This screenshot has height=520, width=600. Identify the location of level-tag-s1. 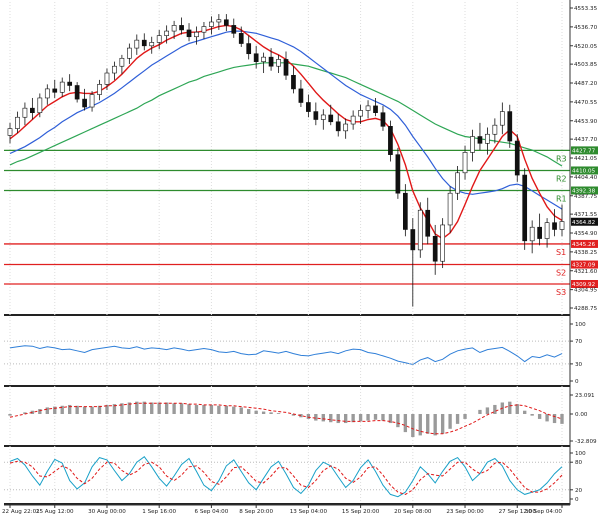
(584, 243).